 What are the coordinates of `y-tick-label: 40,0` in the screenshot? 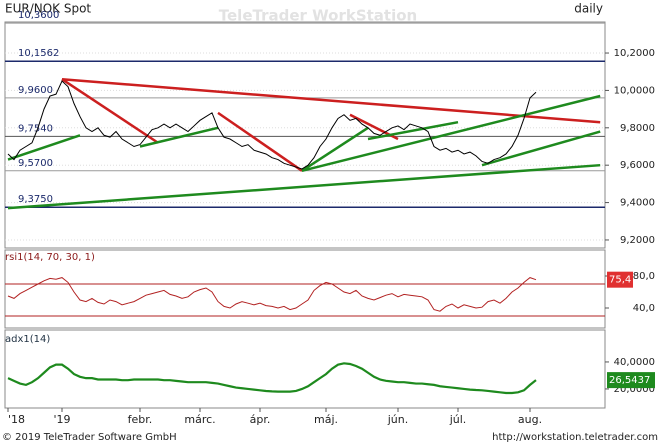 It's located at (644, 308).